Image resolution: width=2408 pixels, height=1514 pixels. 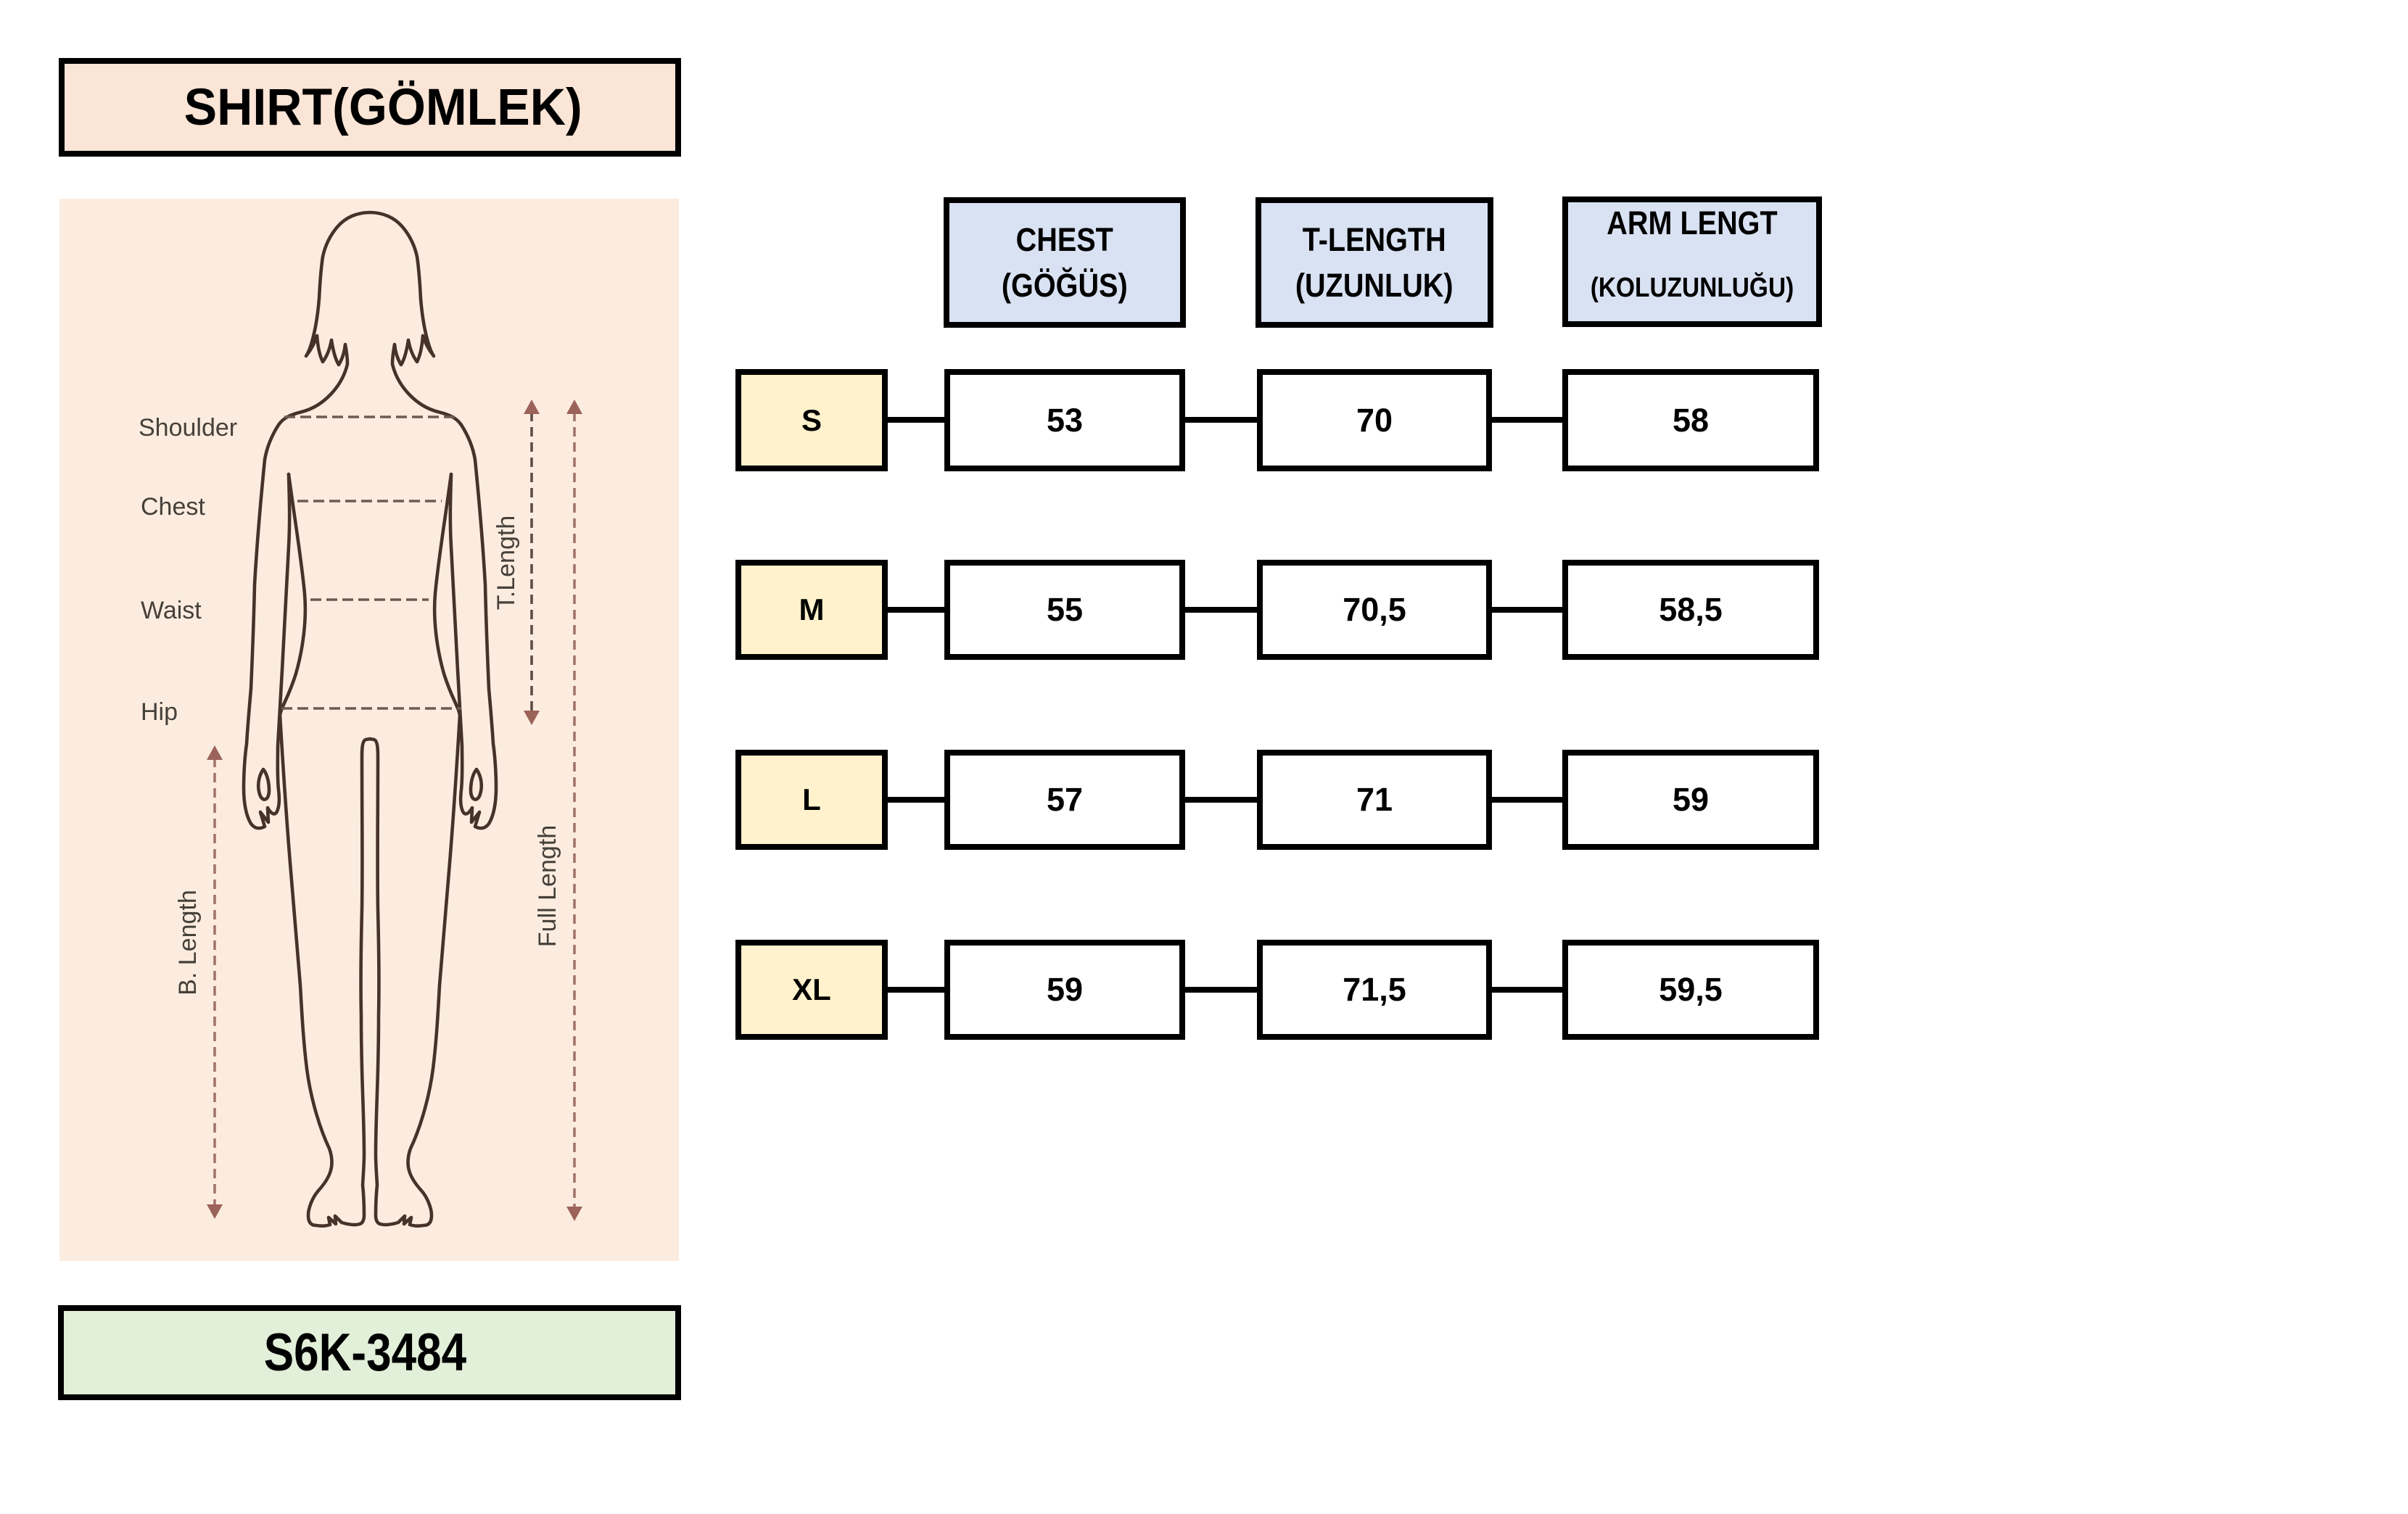 I want to click on svg-text: T.Length, so click(x=506, y=563).